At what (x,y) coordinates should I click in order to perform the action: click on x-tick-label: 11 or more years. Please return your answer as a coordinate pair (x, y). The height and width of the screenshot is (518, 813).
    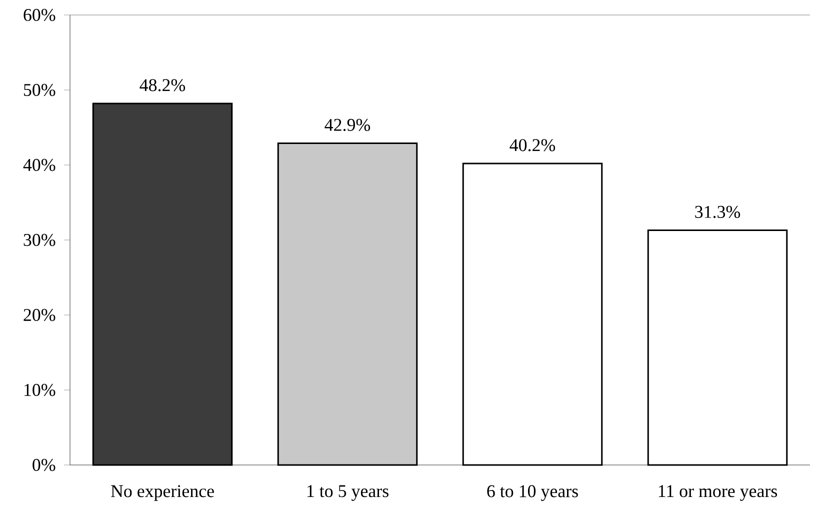
    Looking at the image, I should click on (718, 493).